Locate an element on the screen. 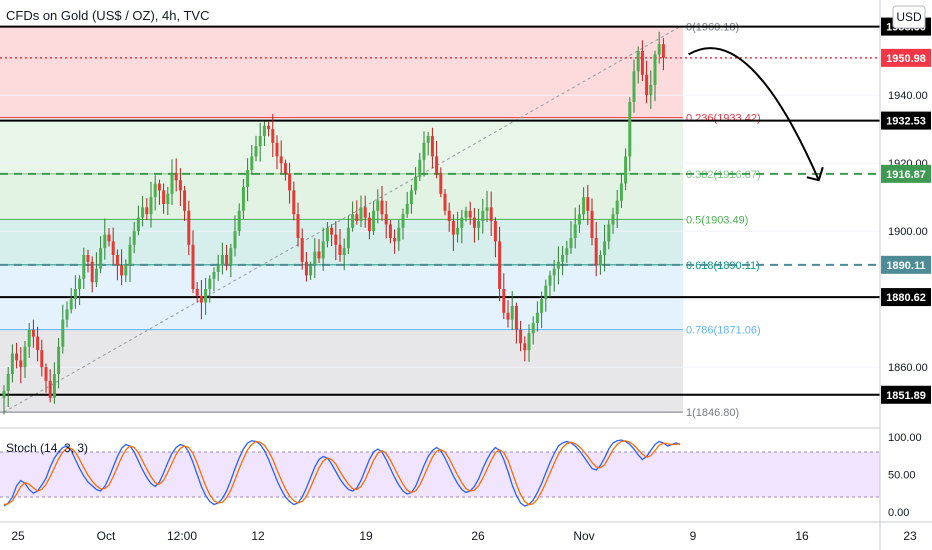 This screenshot has width=932, height=550. fib-label-0.382: 0.382(1916.87) is located at coordinates (723, 175).